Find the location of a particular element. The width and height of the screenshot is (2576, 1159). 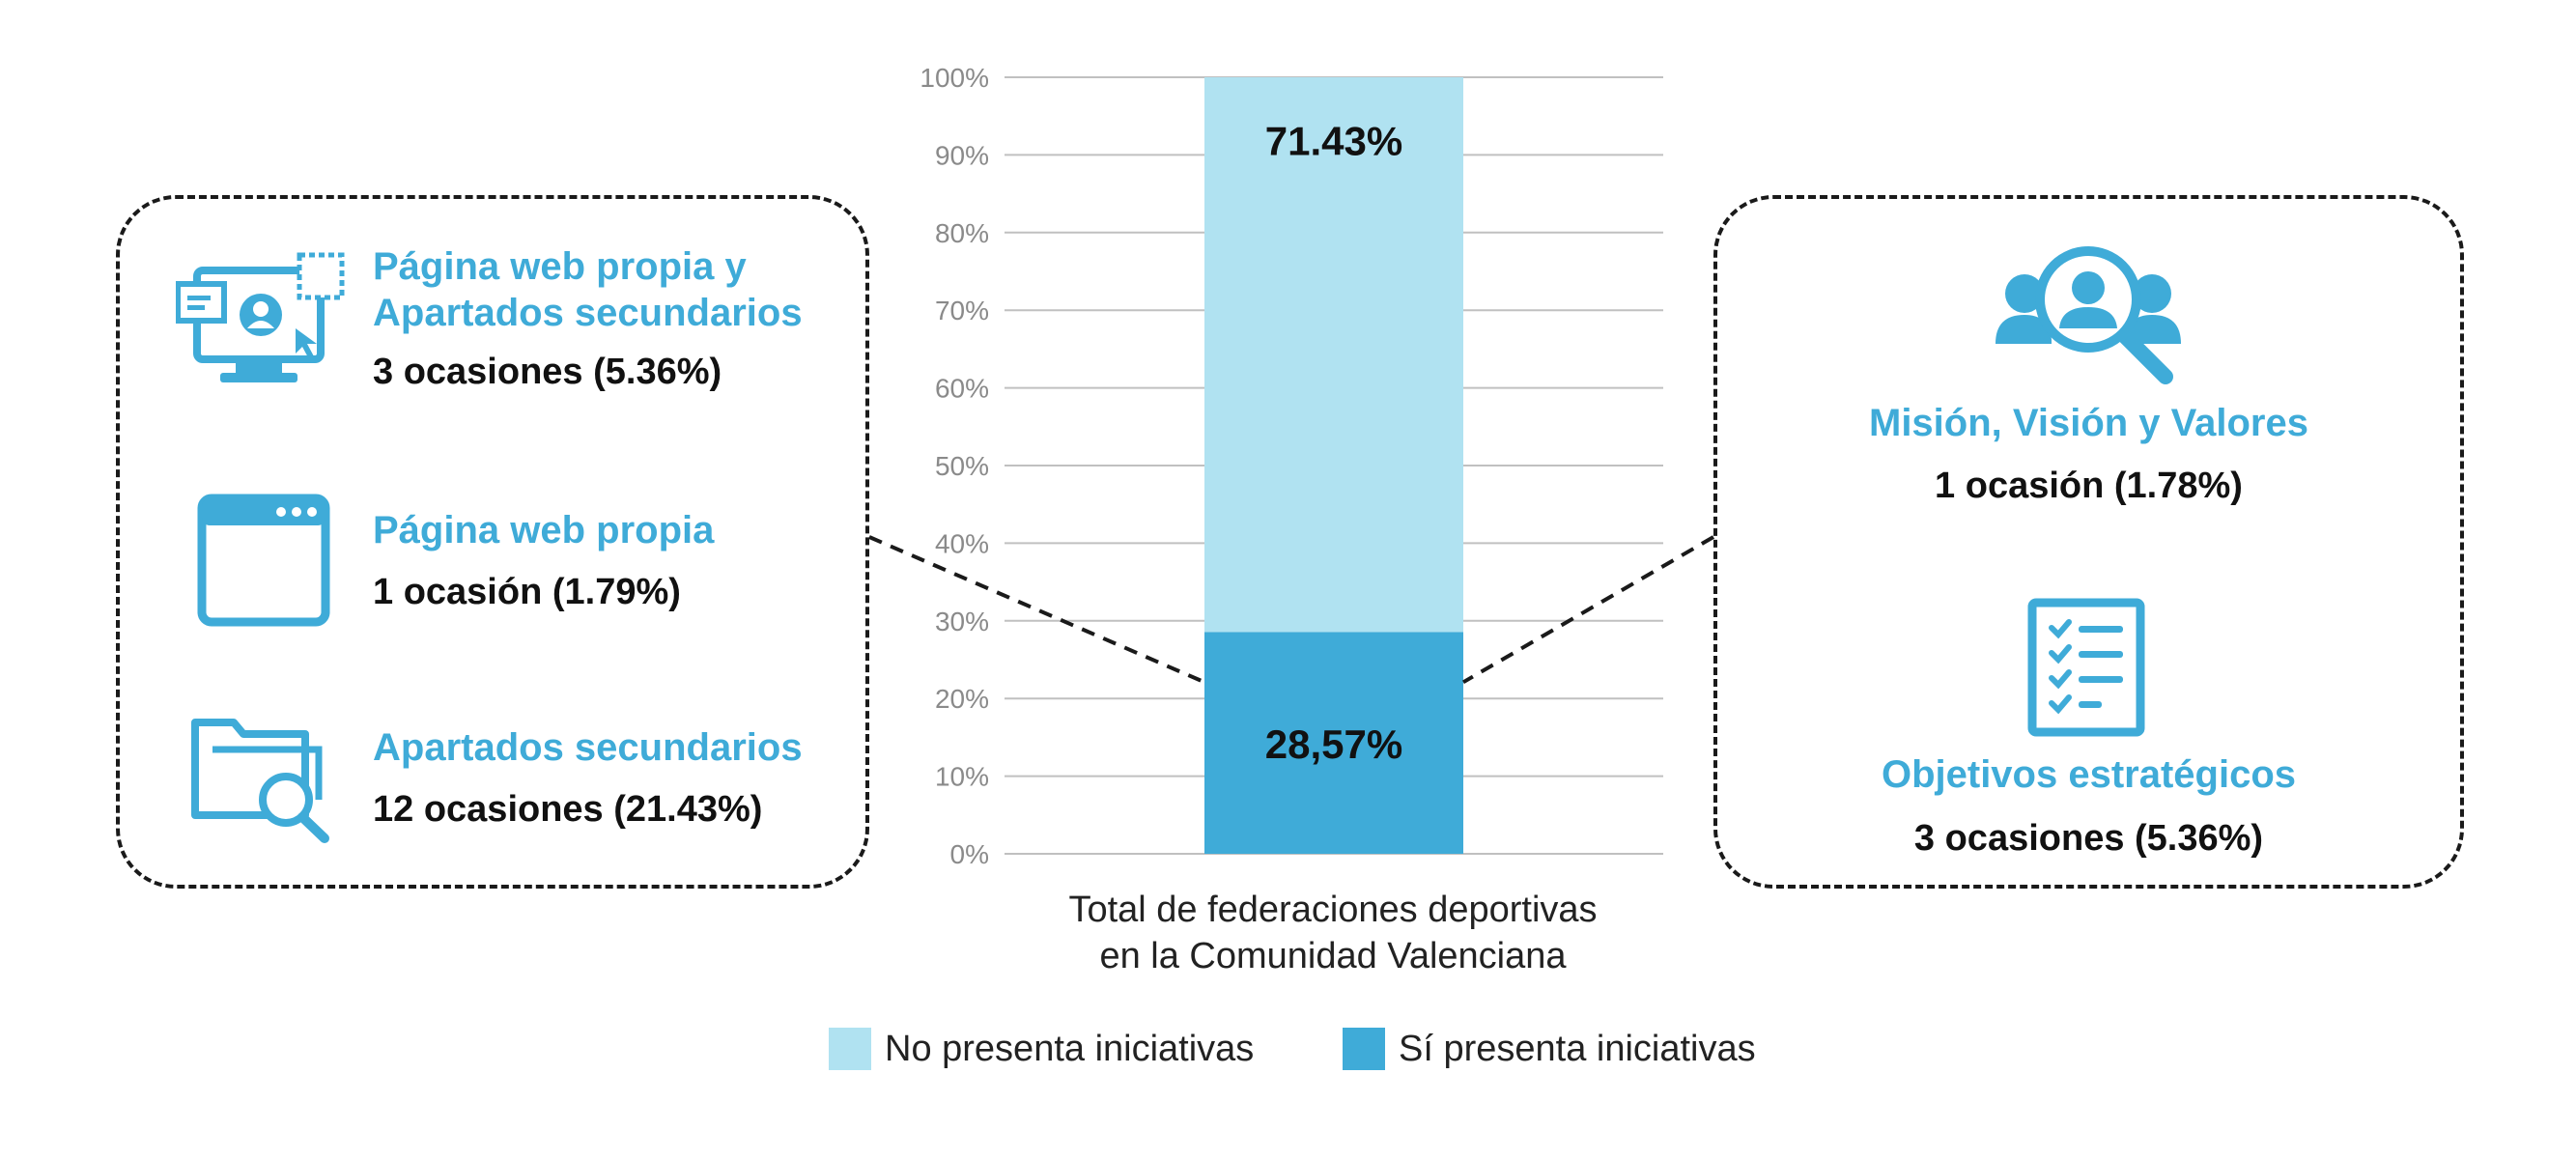

data-label-si: 28,57% is located at coordinates (1333, 744).